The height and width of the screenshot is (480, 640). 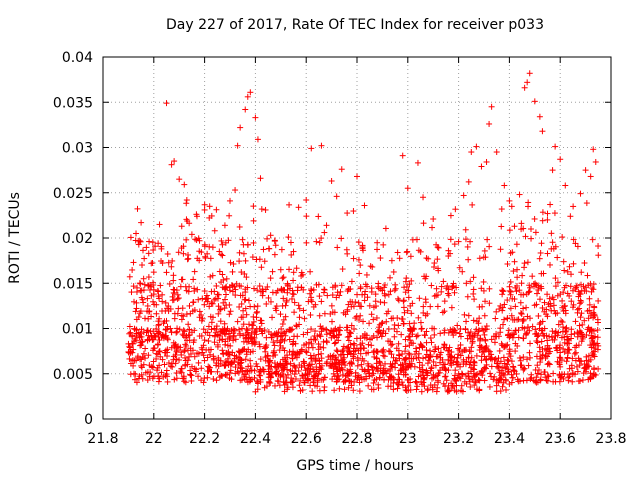 I want to click on y-tick-label: 0.03, so click(x=77, y=149).